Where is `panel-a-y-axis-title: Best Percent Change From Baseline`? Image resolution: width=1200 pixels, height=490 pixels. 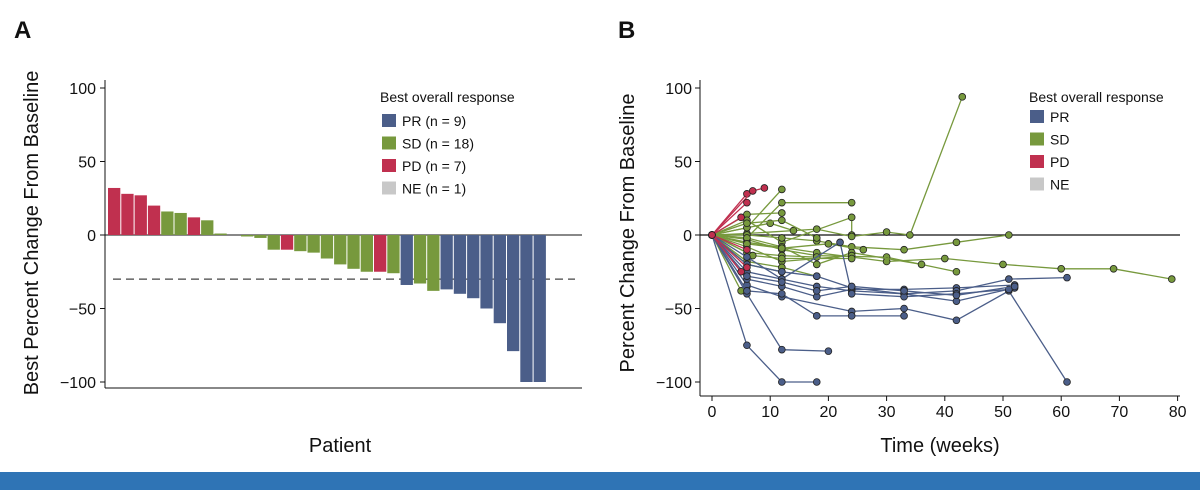
panel-a-y-axis-title: Best Percent Change From Baseline is located at coordinates (32, 233).